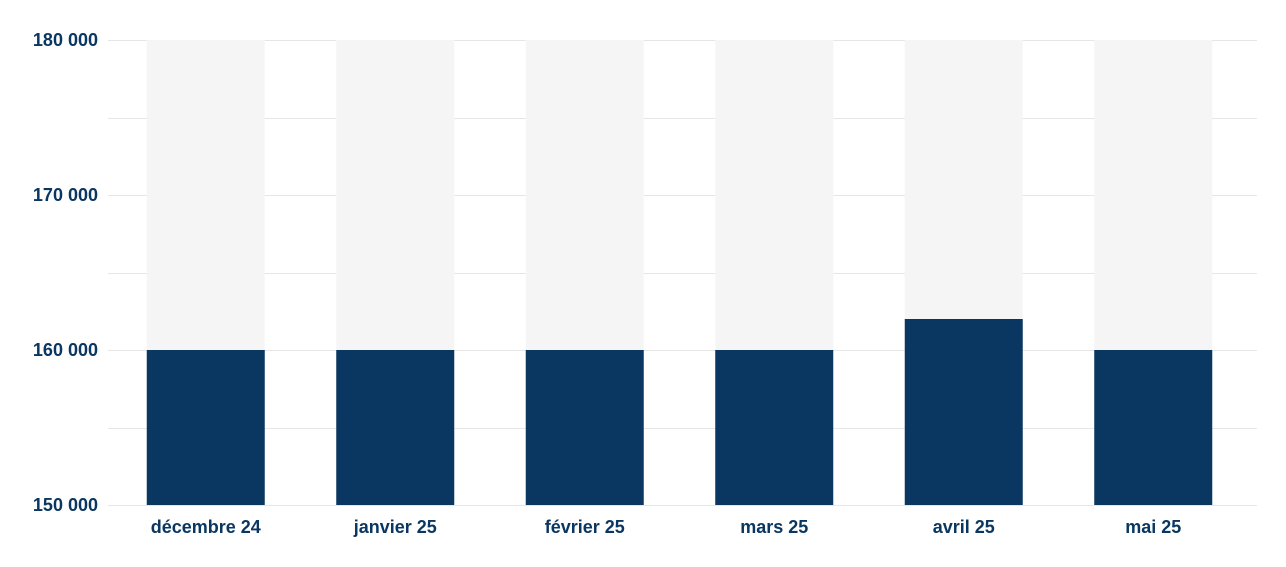 The height and width of the screenshot is (567, 1286). Describe the element at coordinates (65, 40) in the screenshot. I see `y-tick-label: 180 000` at that location.